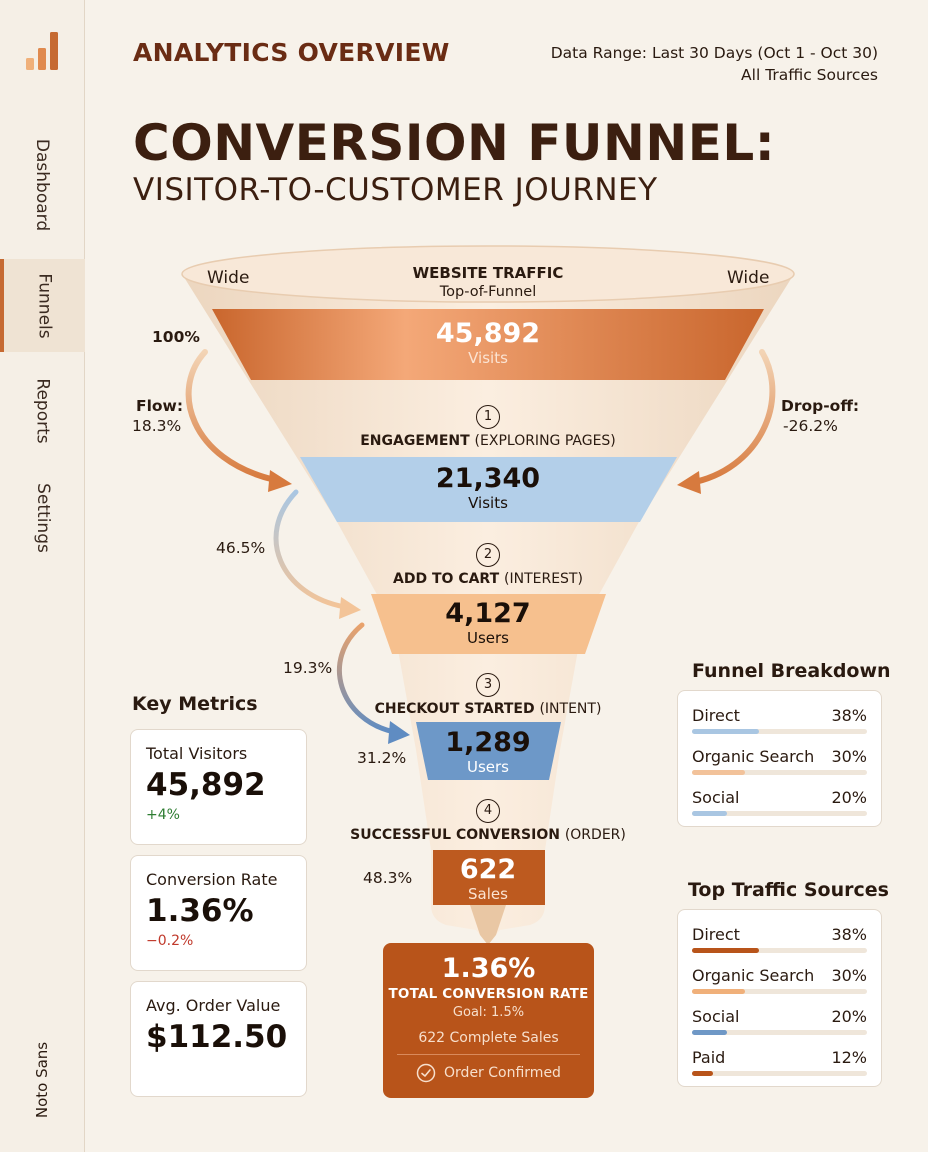  What do you see at coordinates (157, 426) in the screenshot?
I see `flow-value: 18.3%` at bounding box center [157, 426].